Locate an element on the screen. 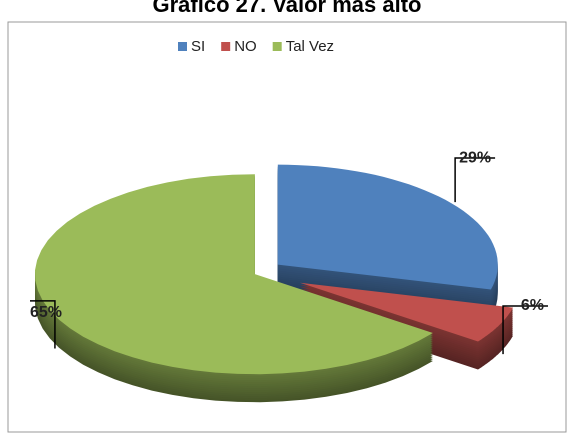 This screenshot has height=442, width=574. legend-label: SI is located at coordinates (198, 46).